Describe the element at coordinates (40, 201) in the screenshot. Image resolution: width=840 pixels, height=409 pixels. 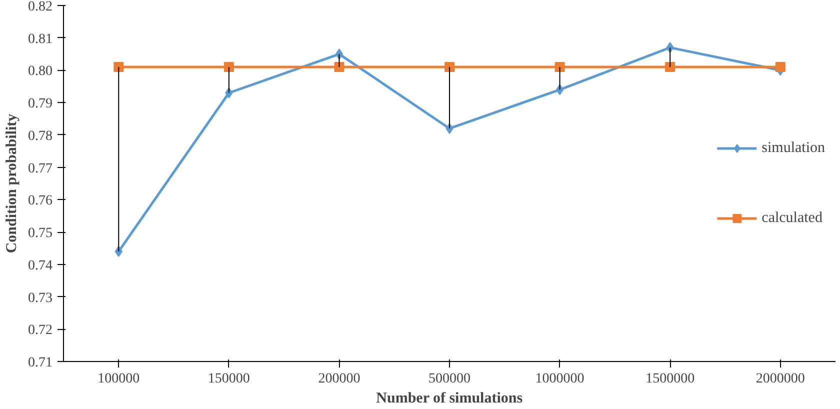
I see `y-tick-label: 0.76` at that location.